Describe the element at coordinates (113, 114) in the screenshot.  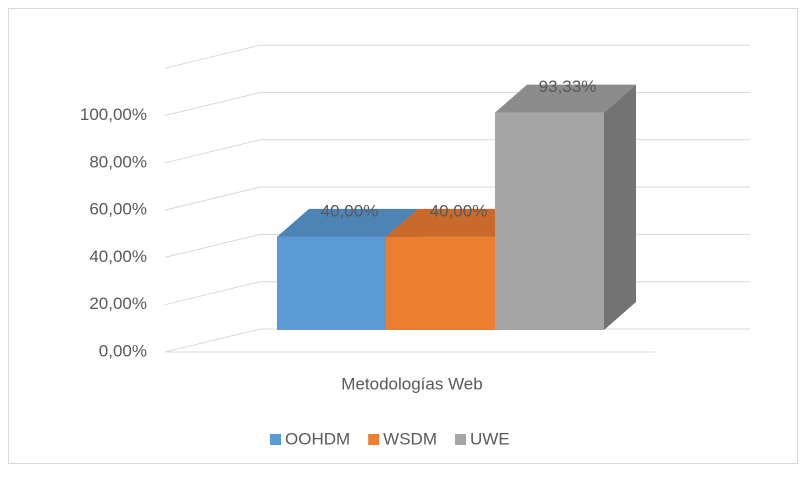
I see `y-tick-label: 100,00%` at that location.